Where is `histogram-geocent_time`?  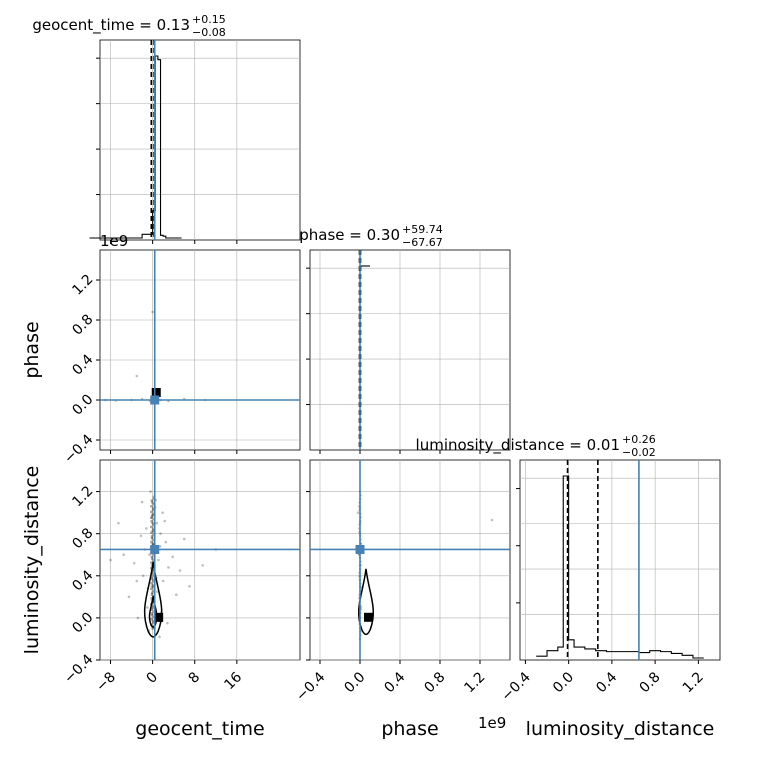 histogram-geocent_time is located at coordinates (135, 147).